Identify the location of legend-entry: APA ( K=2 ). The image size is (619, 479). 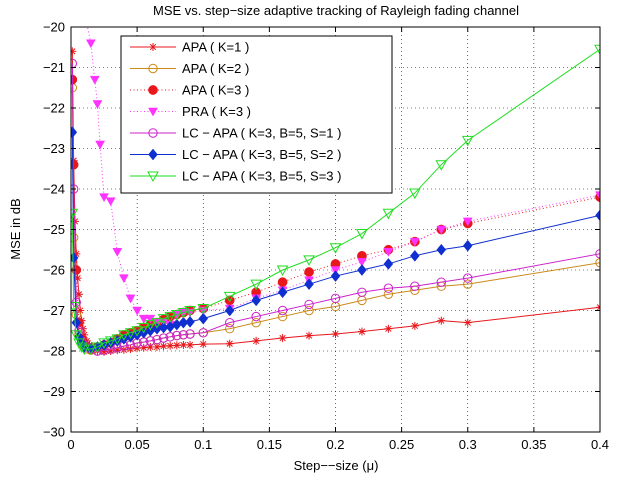
(189, 68).